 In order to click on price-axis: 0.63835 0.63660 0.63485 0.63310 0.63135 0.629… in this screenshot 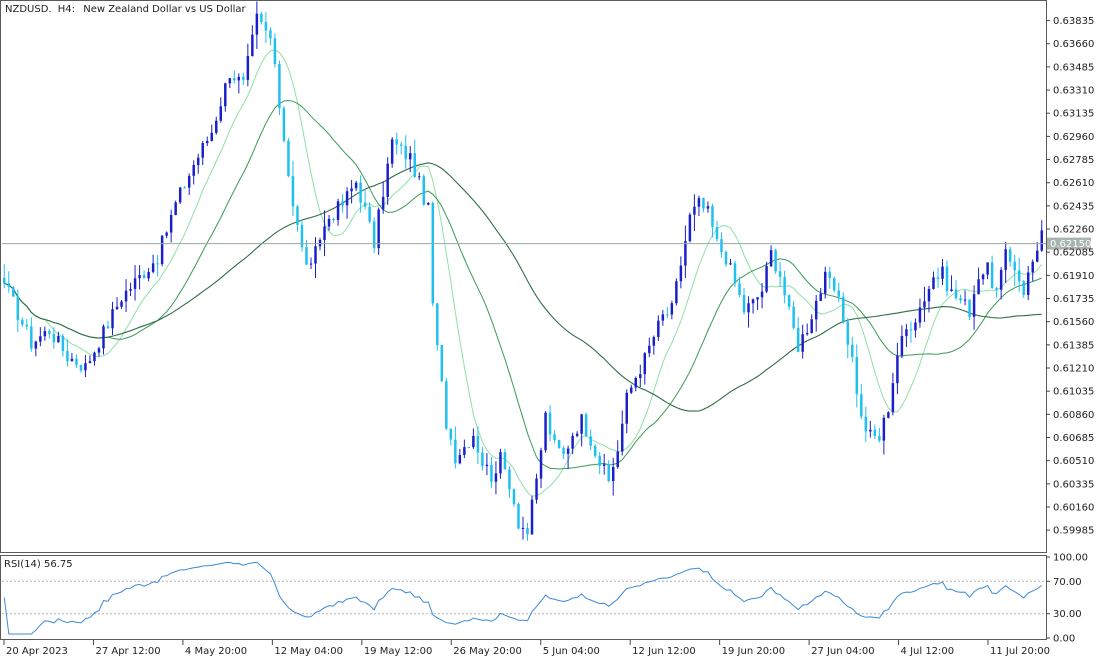, I will do `click(1070, 276)`.